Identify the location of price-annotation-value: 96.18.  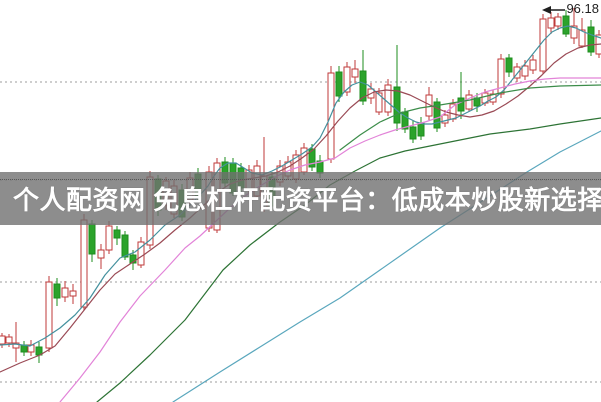
(582, 8).